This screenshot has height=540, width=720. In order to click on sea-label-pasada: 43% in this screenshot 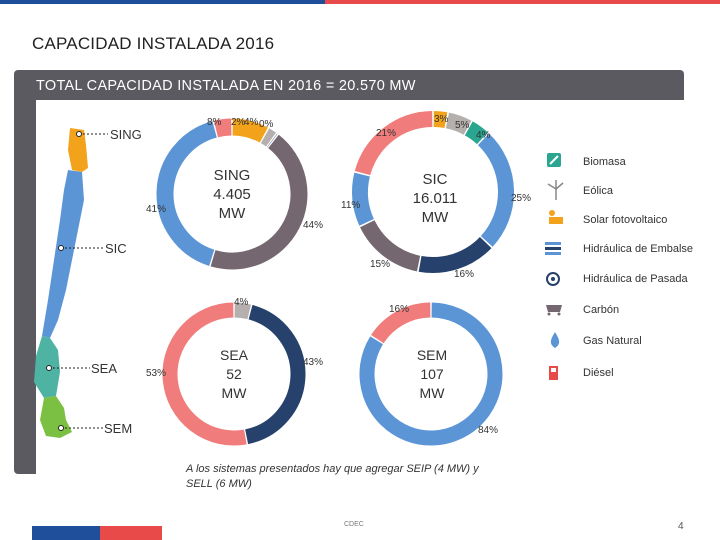, I will do `click(313, 362)`.